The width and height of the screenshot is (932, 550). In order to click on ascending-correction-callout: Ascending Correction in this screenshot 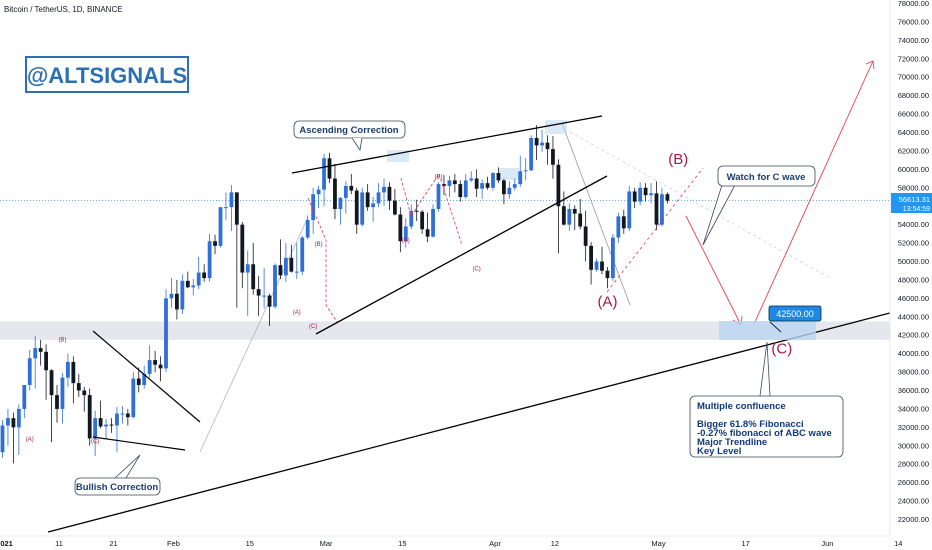, I will do `click(349, 136)`.